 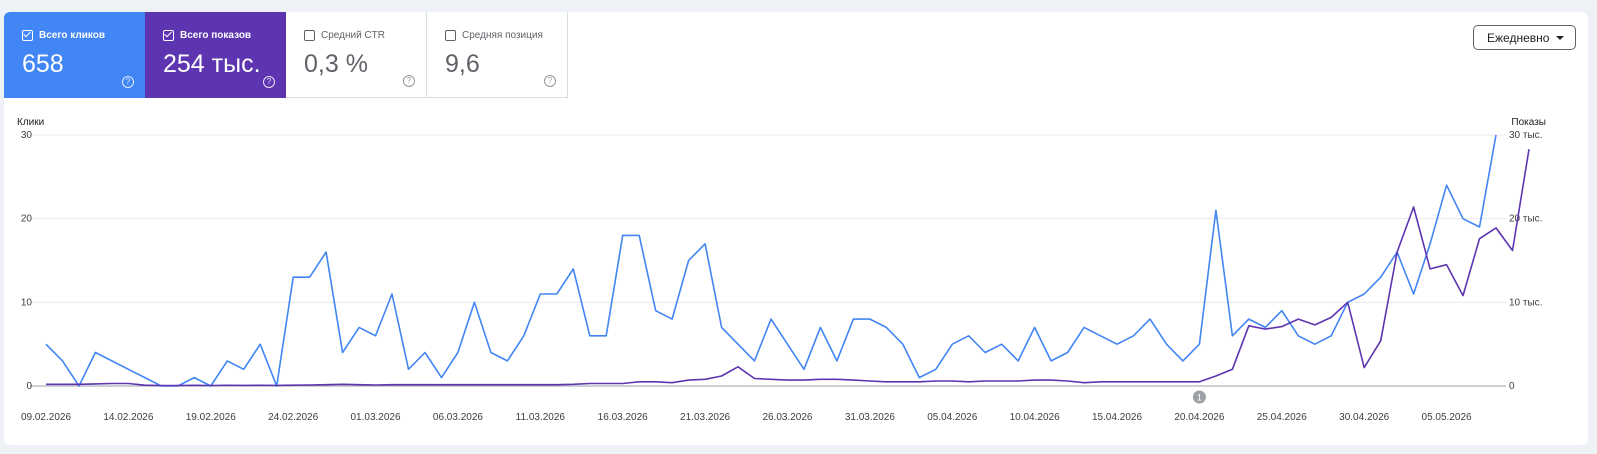 I want to click on x-tick-label: 05.04.2026, so click(x=952, y=417).